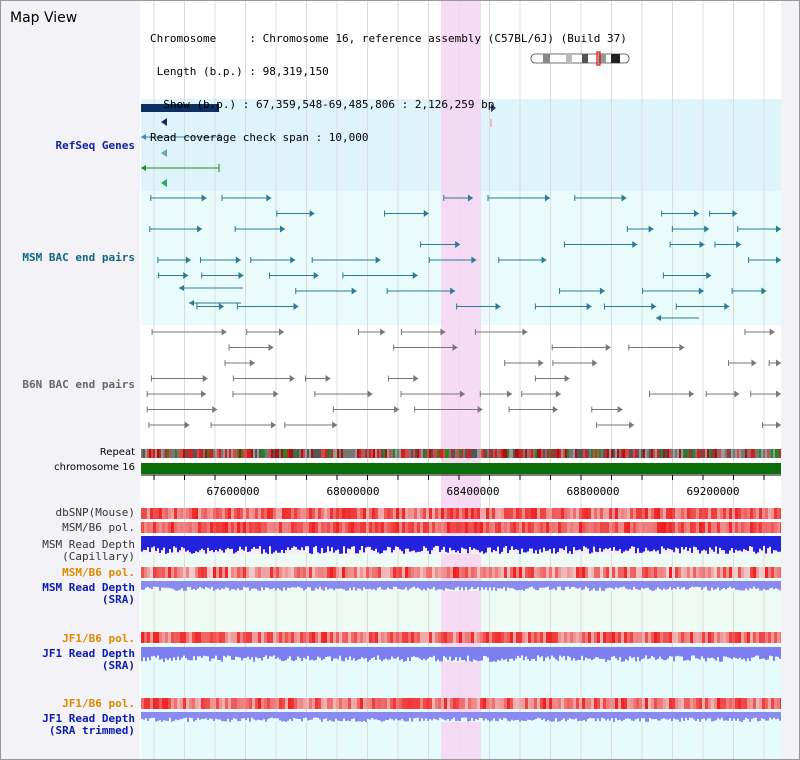 This screenshot has width=800, height=760. Describe the element at coordinates (790, 380) in the screenshot. I see `right-margin` at that location.